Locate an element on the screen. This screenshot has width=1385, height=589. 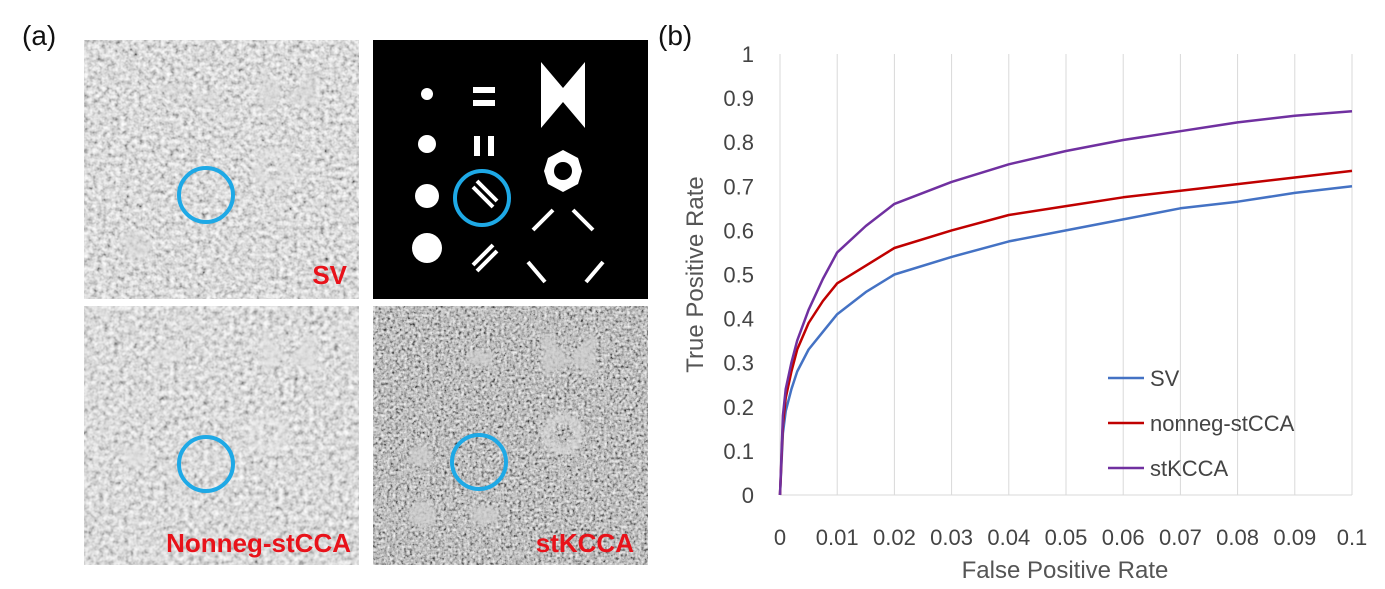
tile-sv-image: SV is located at coordinates (221, 169).